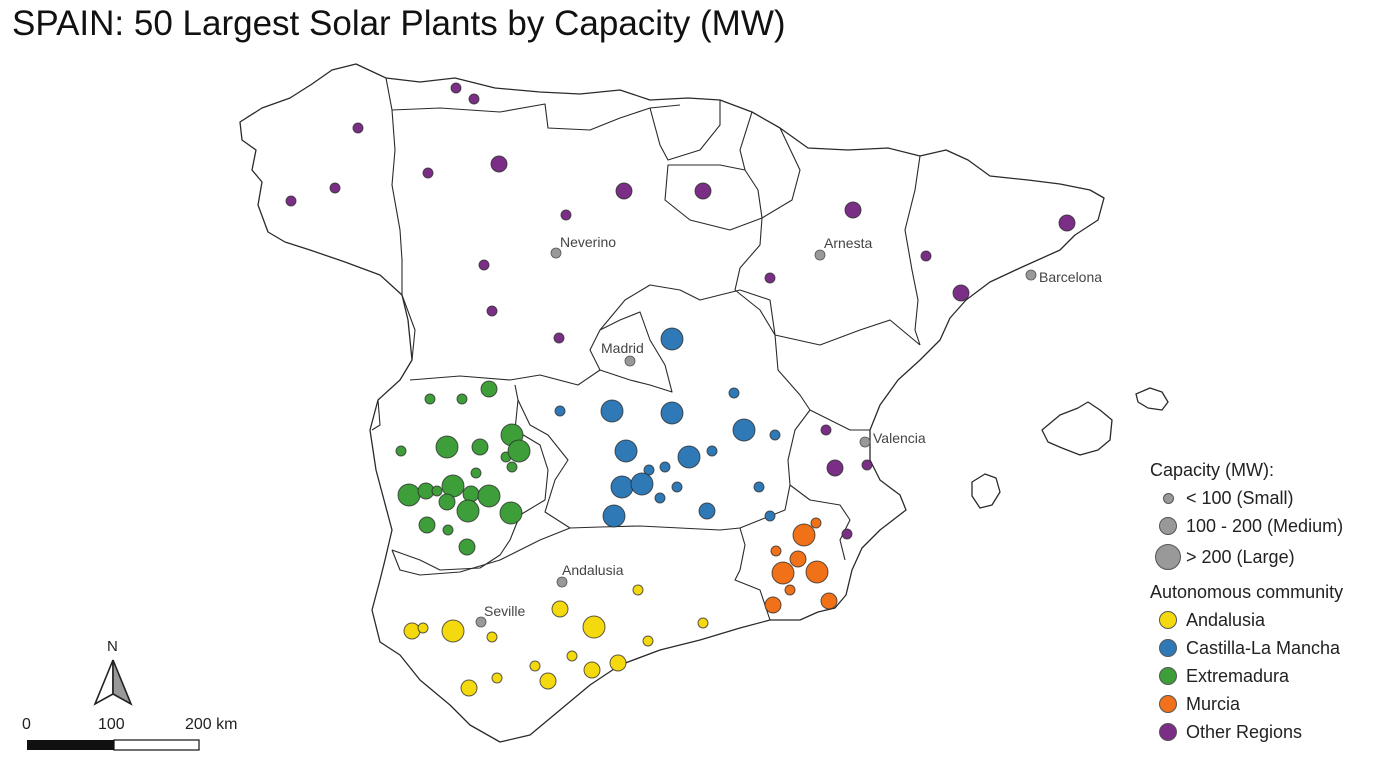 The width and height of the screenshot is (1376, 768). Describe the element at coordinates (1213, 703) in the screenshot. I see `legend-label: Murcia` at that location.